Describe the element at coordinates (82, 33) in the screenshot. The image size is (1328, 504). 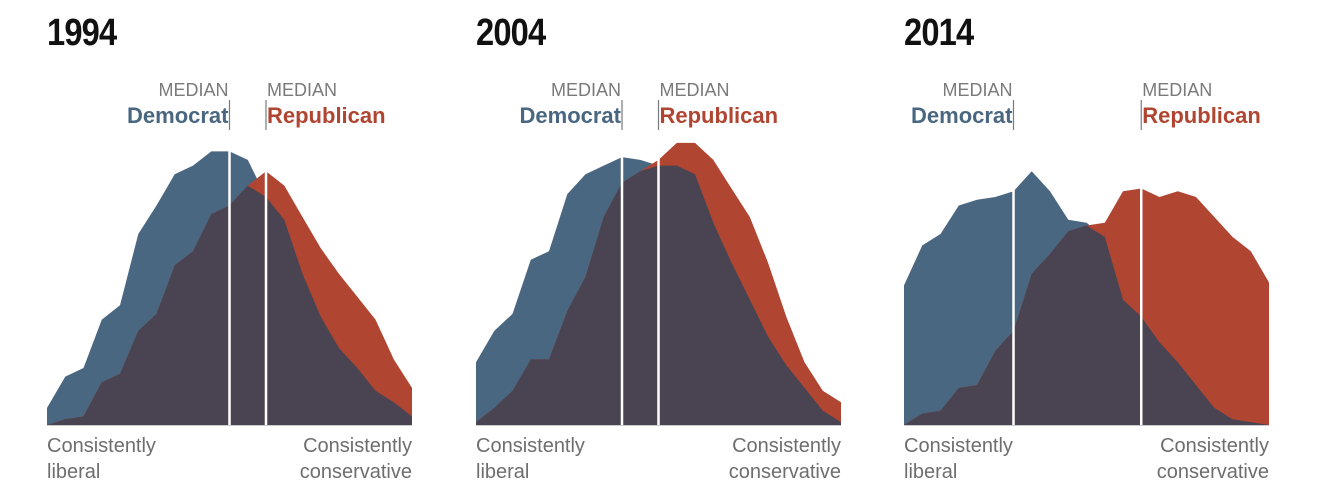
I see `panel-title: 1994` at that location.